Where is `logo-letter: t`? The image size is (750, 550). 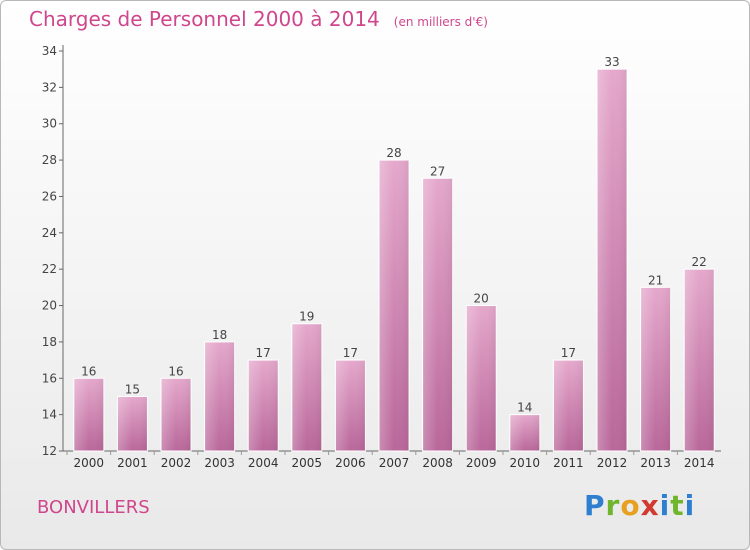 logo-letter: t is located at coordinates (677, 505).